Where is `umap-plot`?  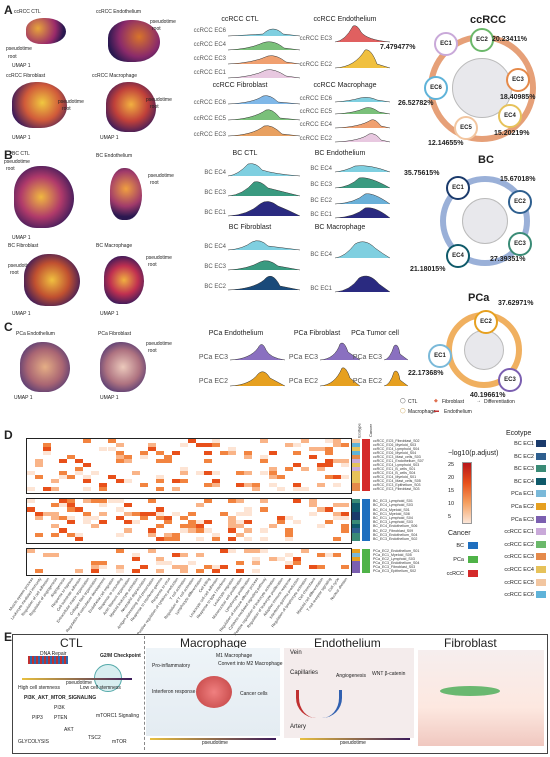 umap-plot is located at coordinates (131, 107).